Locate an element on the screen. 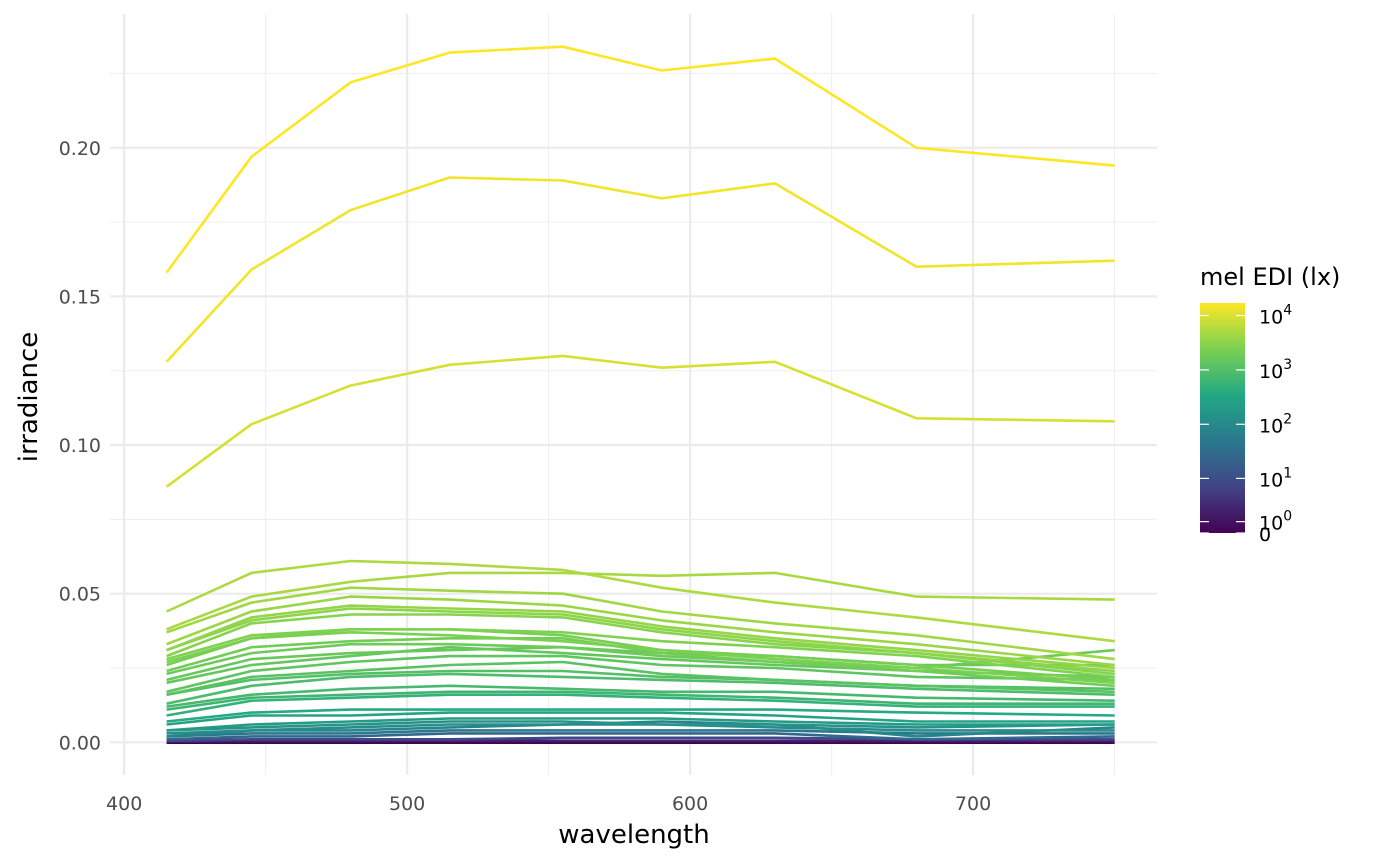 This screenshot has width=1400, height=865. y-tick-label: 0.20 is located at coordinates (80, 149).